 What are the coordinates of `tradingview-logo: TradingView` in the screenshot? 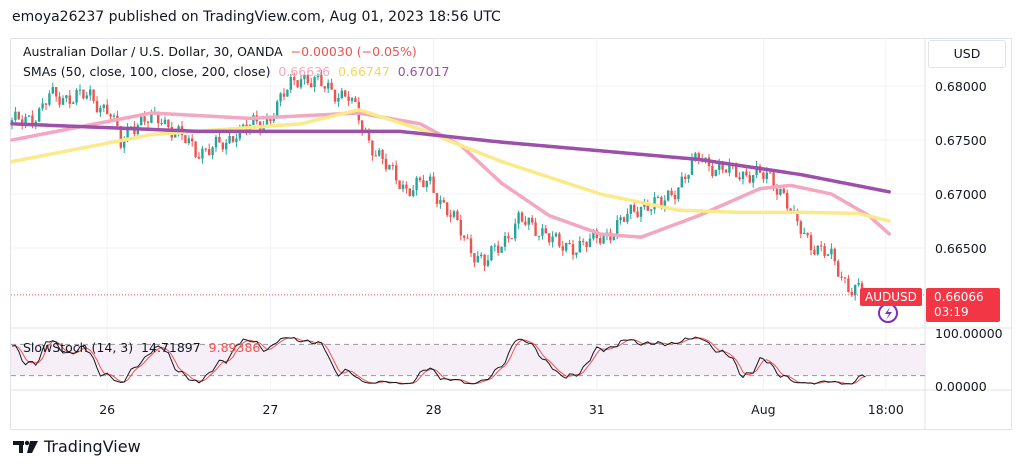 It's located at (77, 446).